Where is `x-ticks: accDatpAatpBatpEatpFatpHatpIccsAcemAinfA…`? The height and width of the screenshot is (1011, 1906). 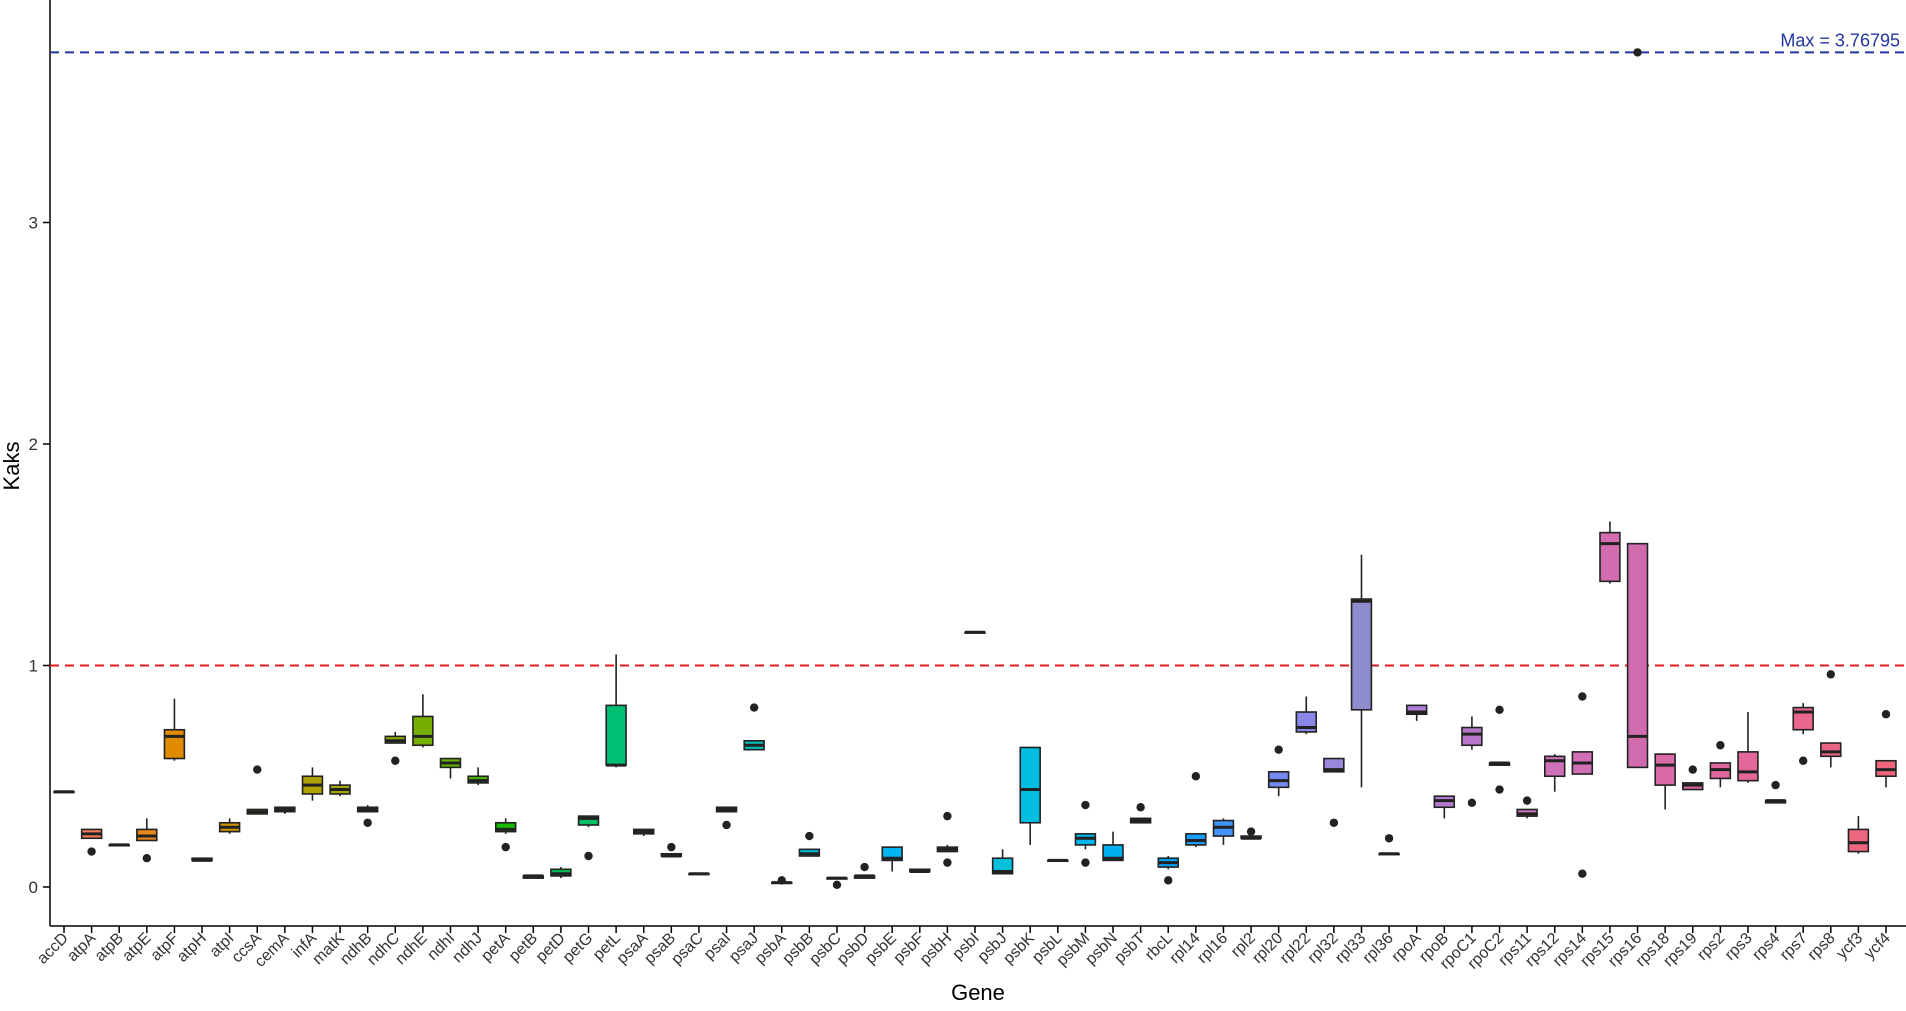 x-ticks: accDatpAatpBatpEatpFatpHatpIccsAcemAinfA… is located at coordinates (964, 949).